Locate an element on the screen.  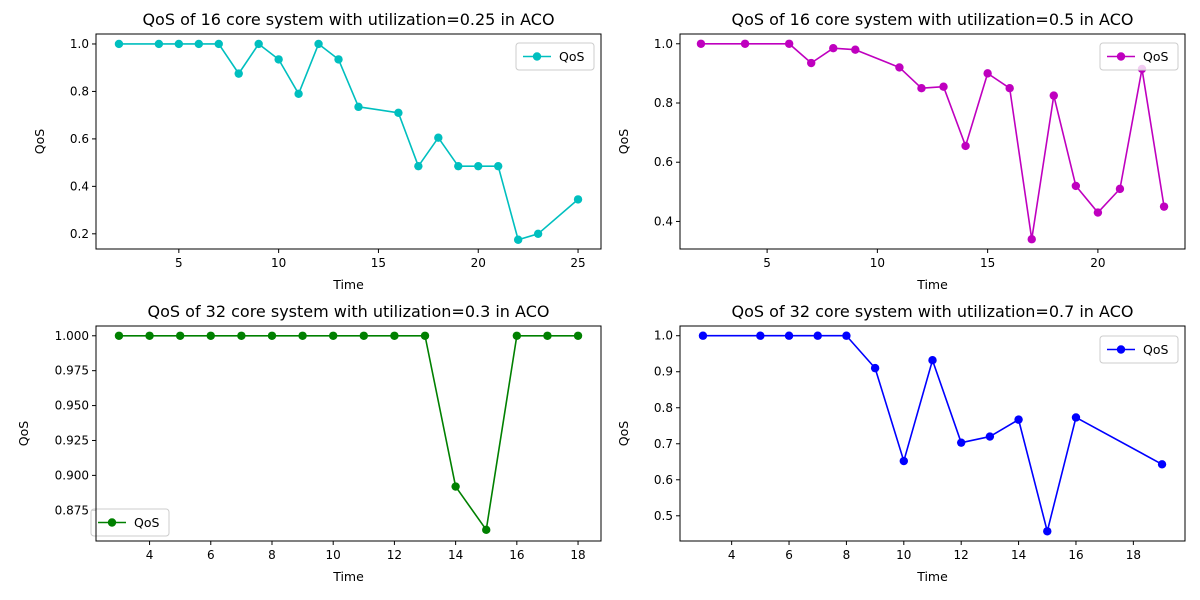
y-tick-label: 0.5 is located at coordinates (663, 516).